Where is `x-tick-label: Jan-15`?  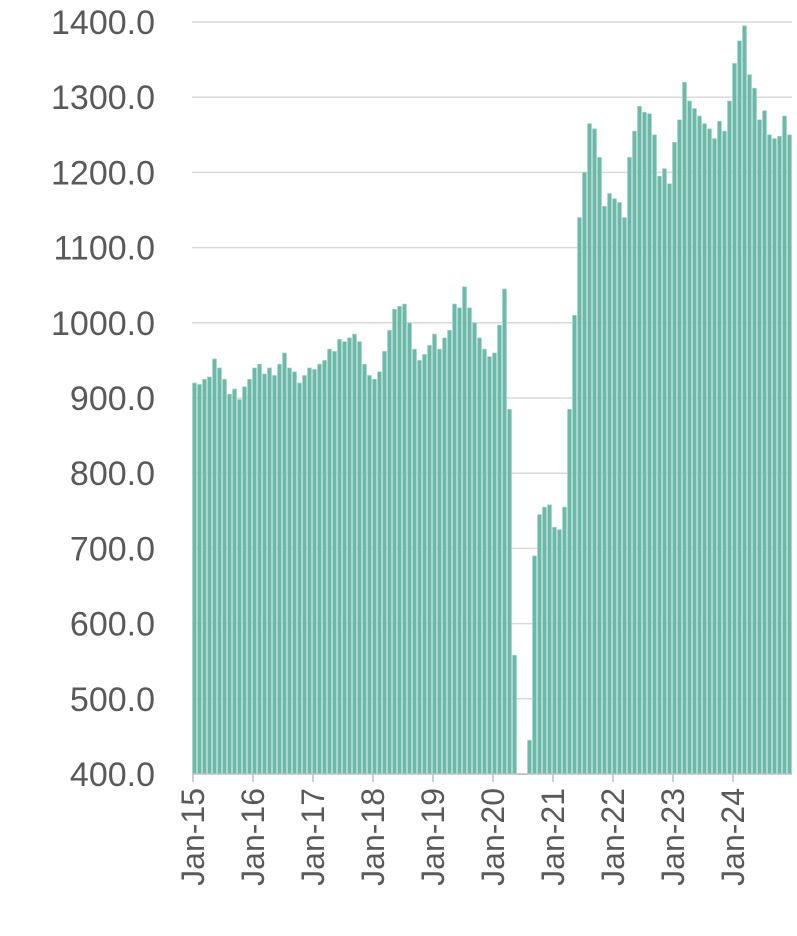 x-tick-label: Jan-15 is located at coordinates (193, 837).